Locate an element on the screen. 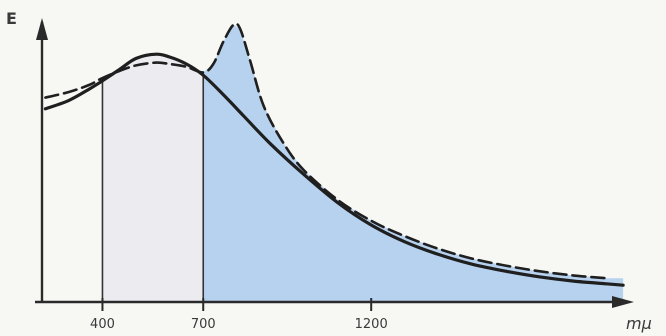 This screenshot has width=666, height=336. x-tick-label: 1200 is located at coordinates (371, 324).